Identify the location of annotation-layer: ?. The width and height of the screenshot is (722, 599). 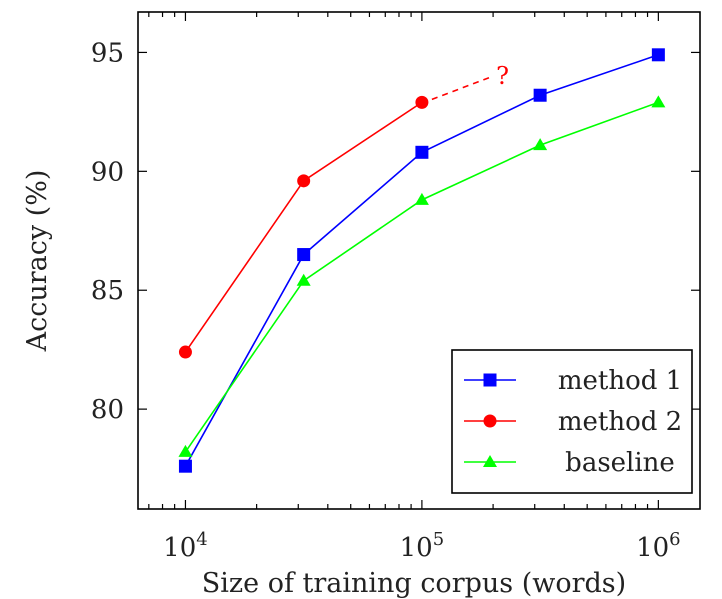
(470, 81).